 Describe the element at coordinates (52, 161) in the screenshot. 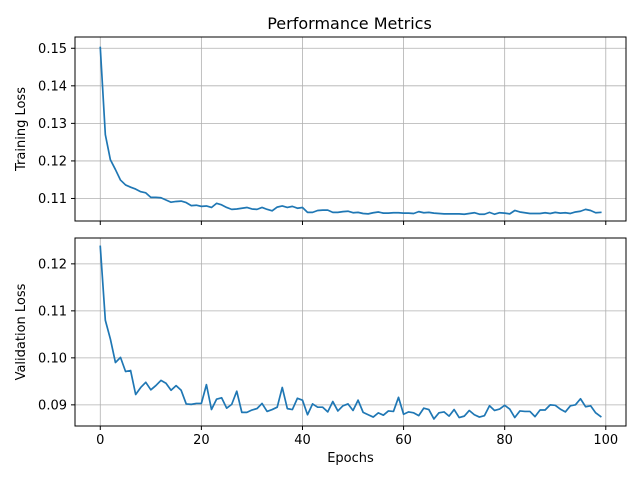

I see `top-plot-y-tick-label: 0.12` at that location.